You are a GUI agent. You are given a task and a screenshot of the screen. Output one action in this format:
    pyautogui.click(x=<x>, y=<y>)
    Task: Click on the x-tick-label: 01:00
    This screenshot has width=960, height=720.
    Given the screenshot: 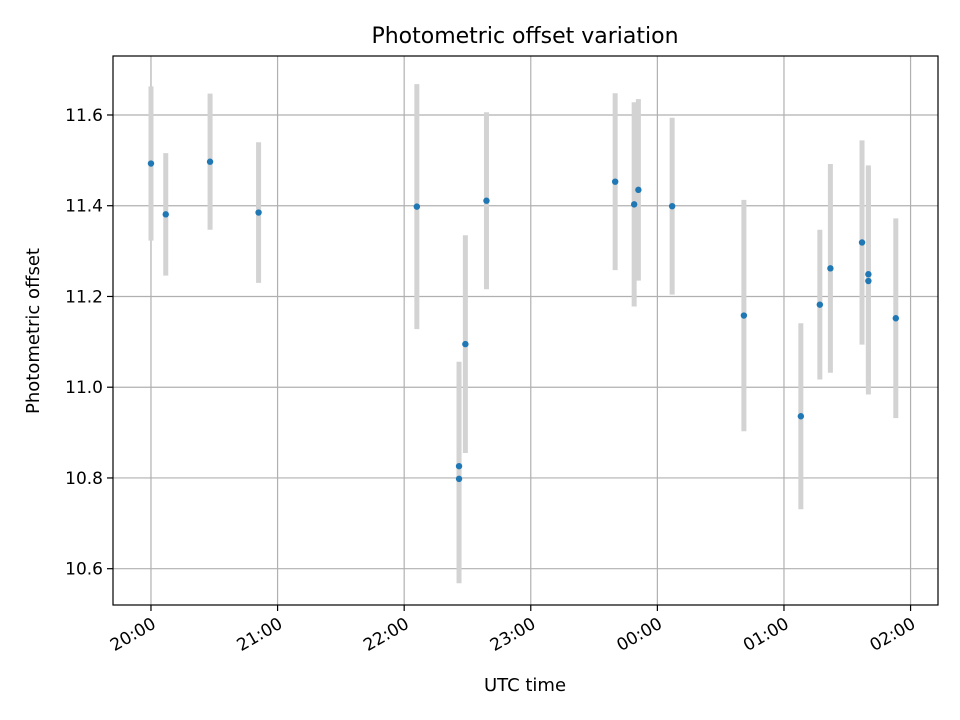 What is the action you would take?
    pyautogui.click(x=766, y=635)
    